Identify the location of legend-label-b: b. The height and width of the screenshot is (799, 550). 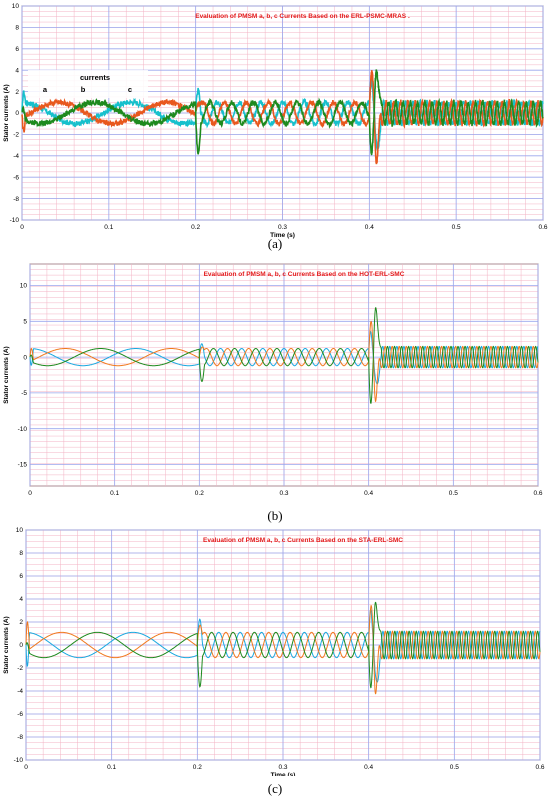
(83, 89).